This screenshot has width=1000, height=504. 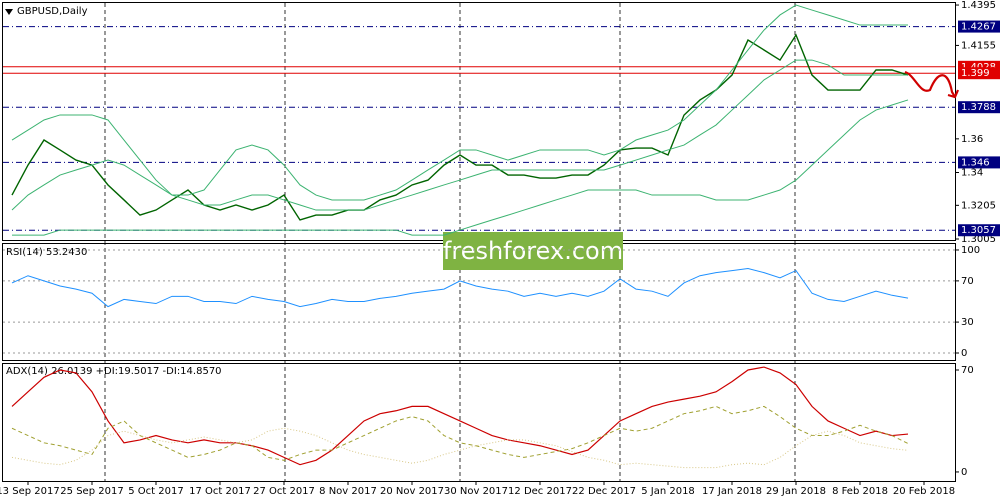 I want to click on y-tick-label: 1.3005, so click(x=978, y=239).